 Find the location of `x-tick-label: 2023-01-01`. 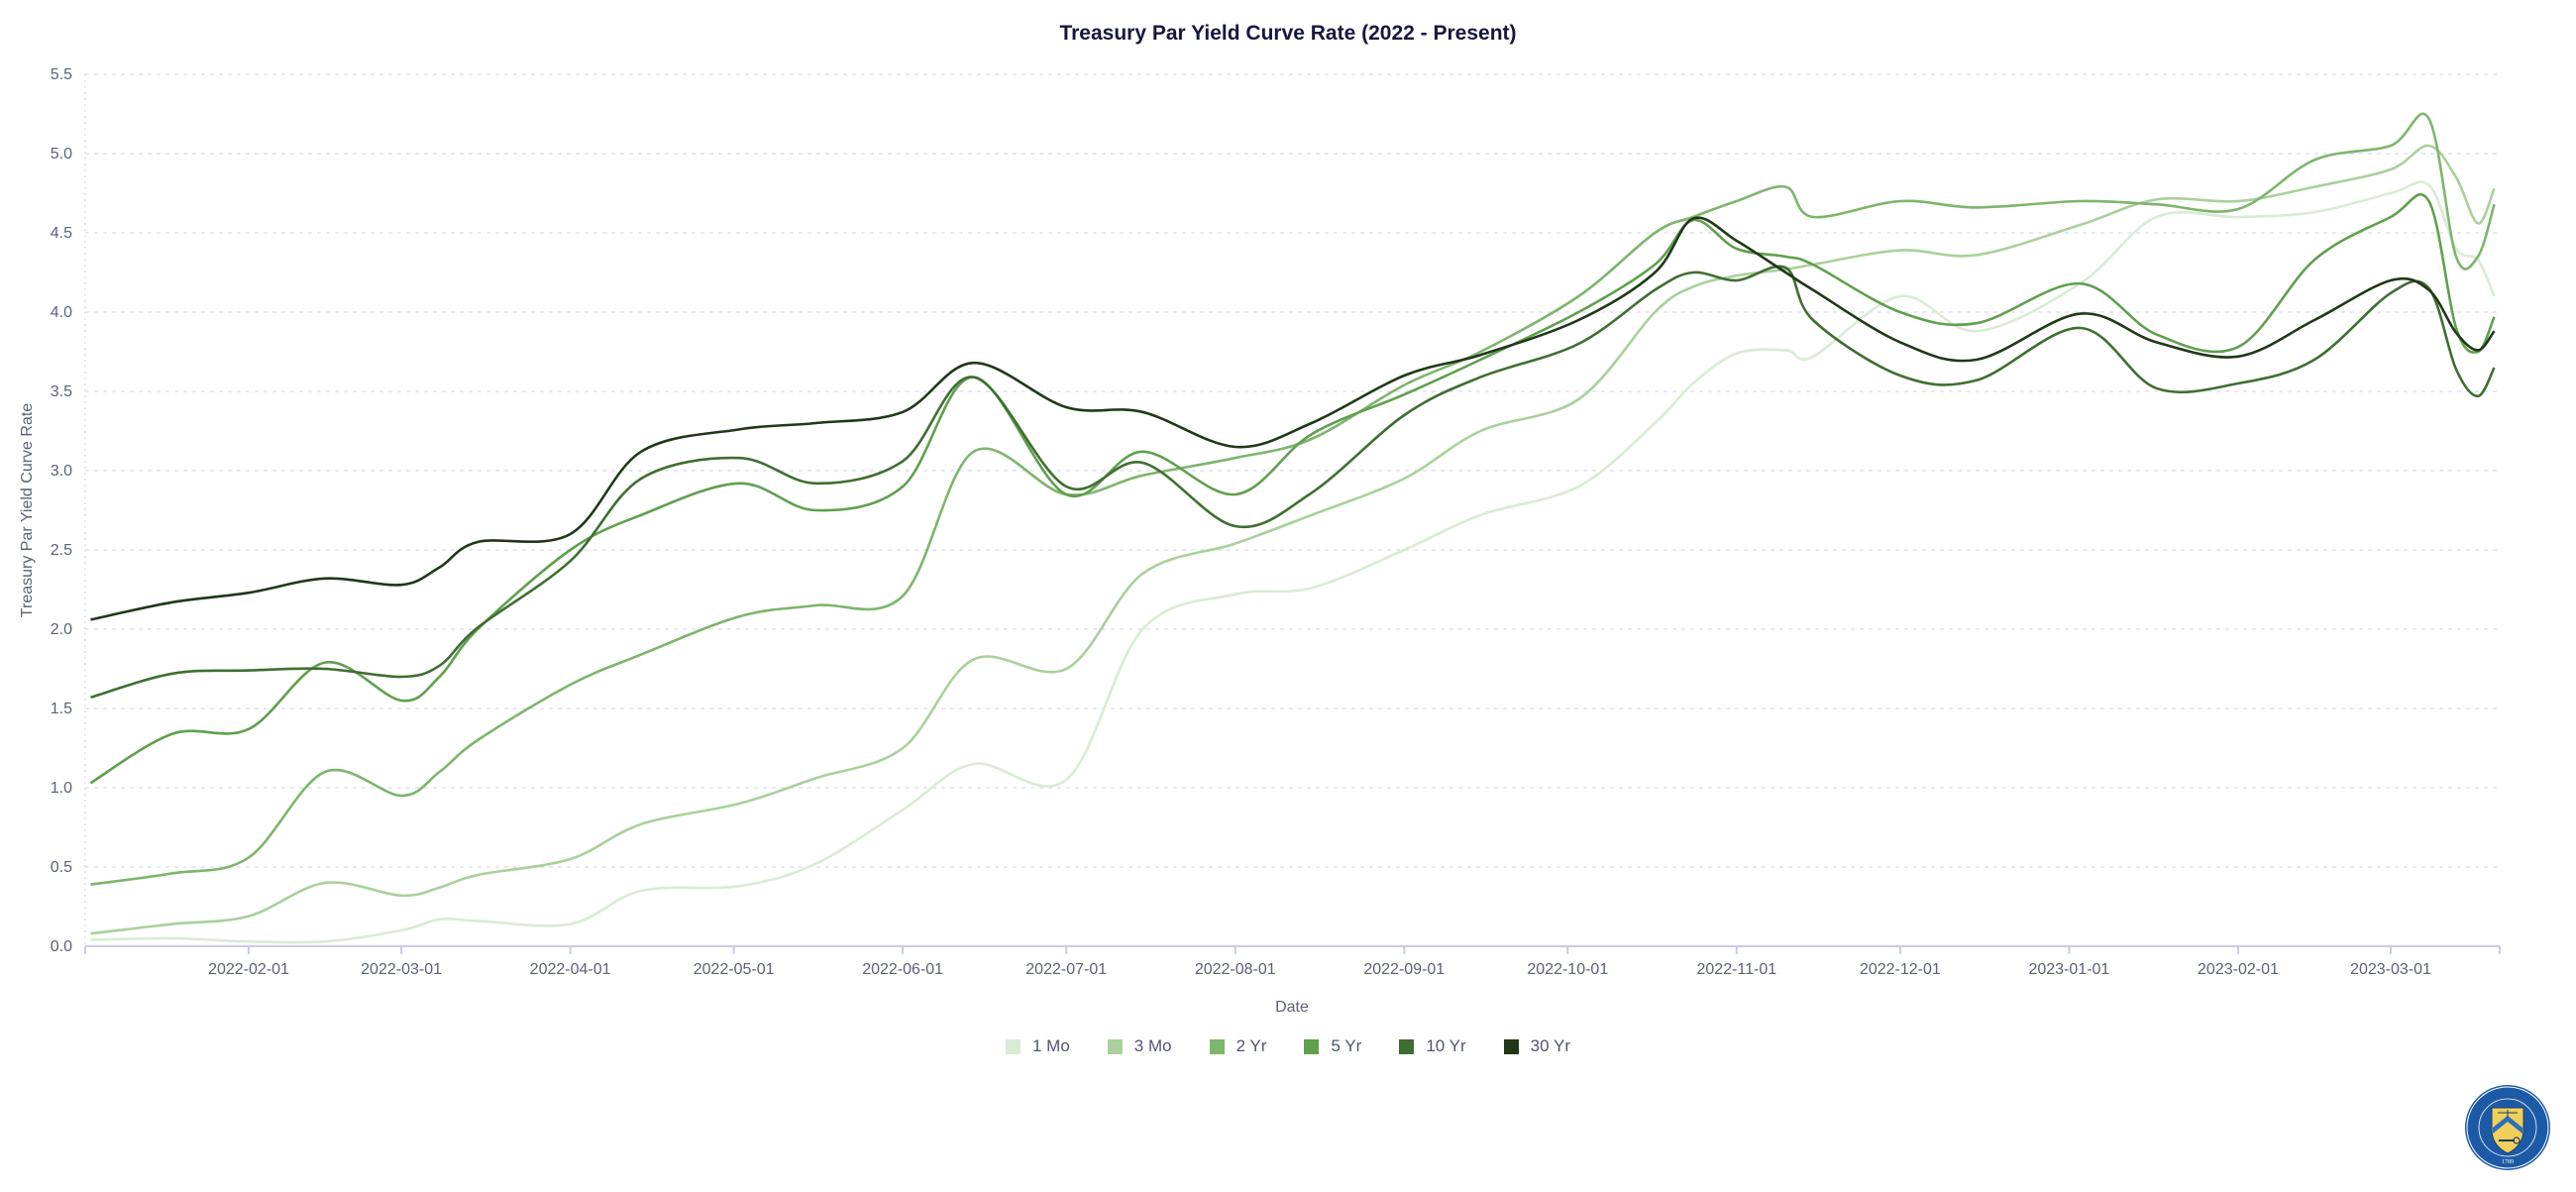

x-tick-label: 2023-01-01 is located at coordinates (2068, 969).